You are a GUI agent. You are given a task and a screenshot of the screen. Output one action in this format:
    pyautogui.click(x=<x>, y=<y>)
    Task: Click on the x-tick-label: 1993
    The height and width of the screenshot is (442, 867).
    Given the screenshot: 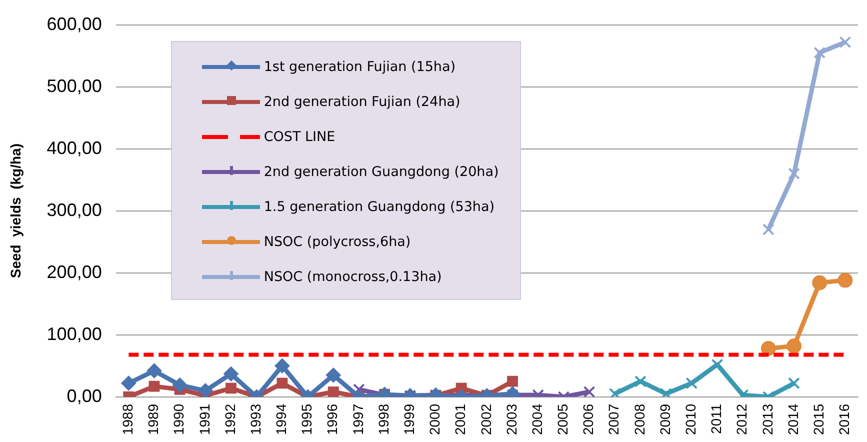 What is the action you would take?
    pyautogui.click(x=255, y=420)
    